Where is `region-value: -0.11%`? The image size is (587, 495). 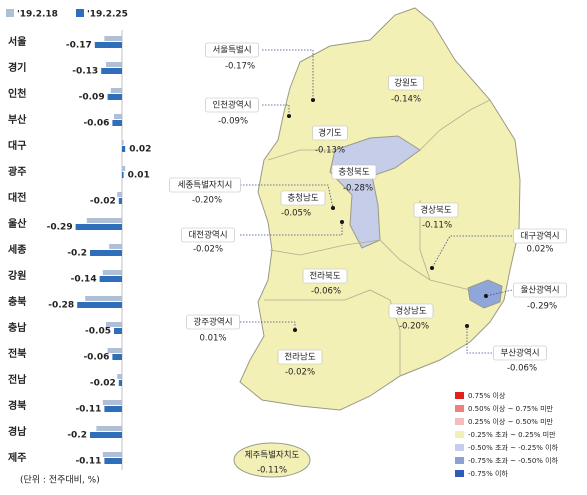 region-value: -0.11% is located at coordinates (272, 471).